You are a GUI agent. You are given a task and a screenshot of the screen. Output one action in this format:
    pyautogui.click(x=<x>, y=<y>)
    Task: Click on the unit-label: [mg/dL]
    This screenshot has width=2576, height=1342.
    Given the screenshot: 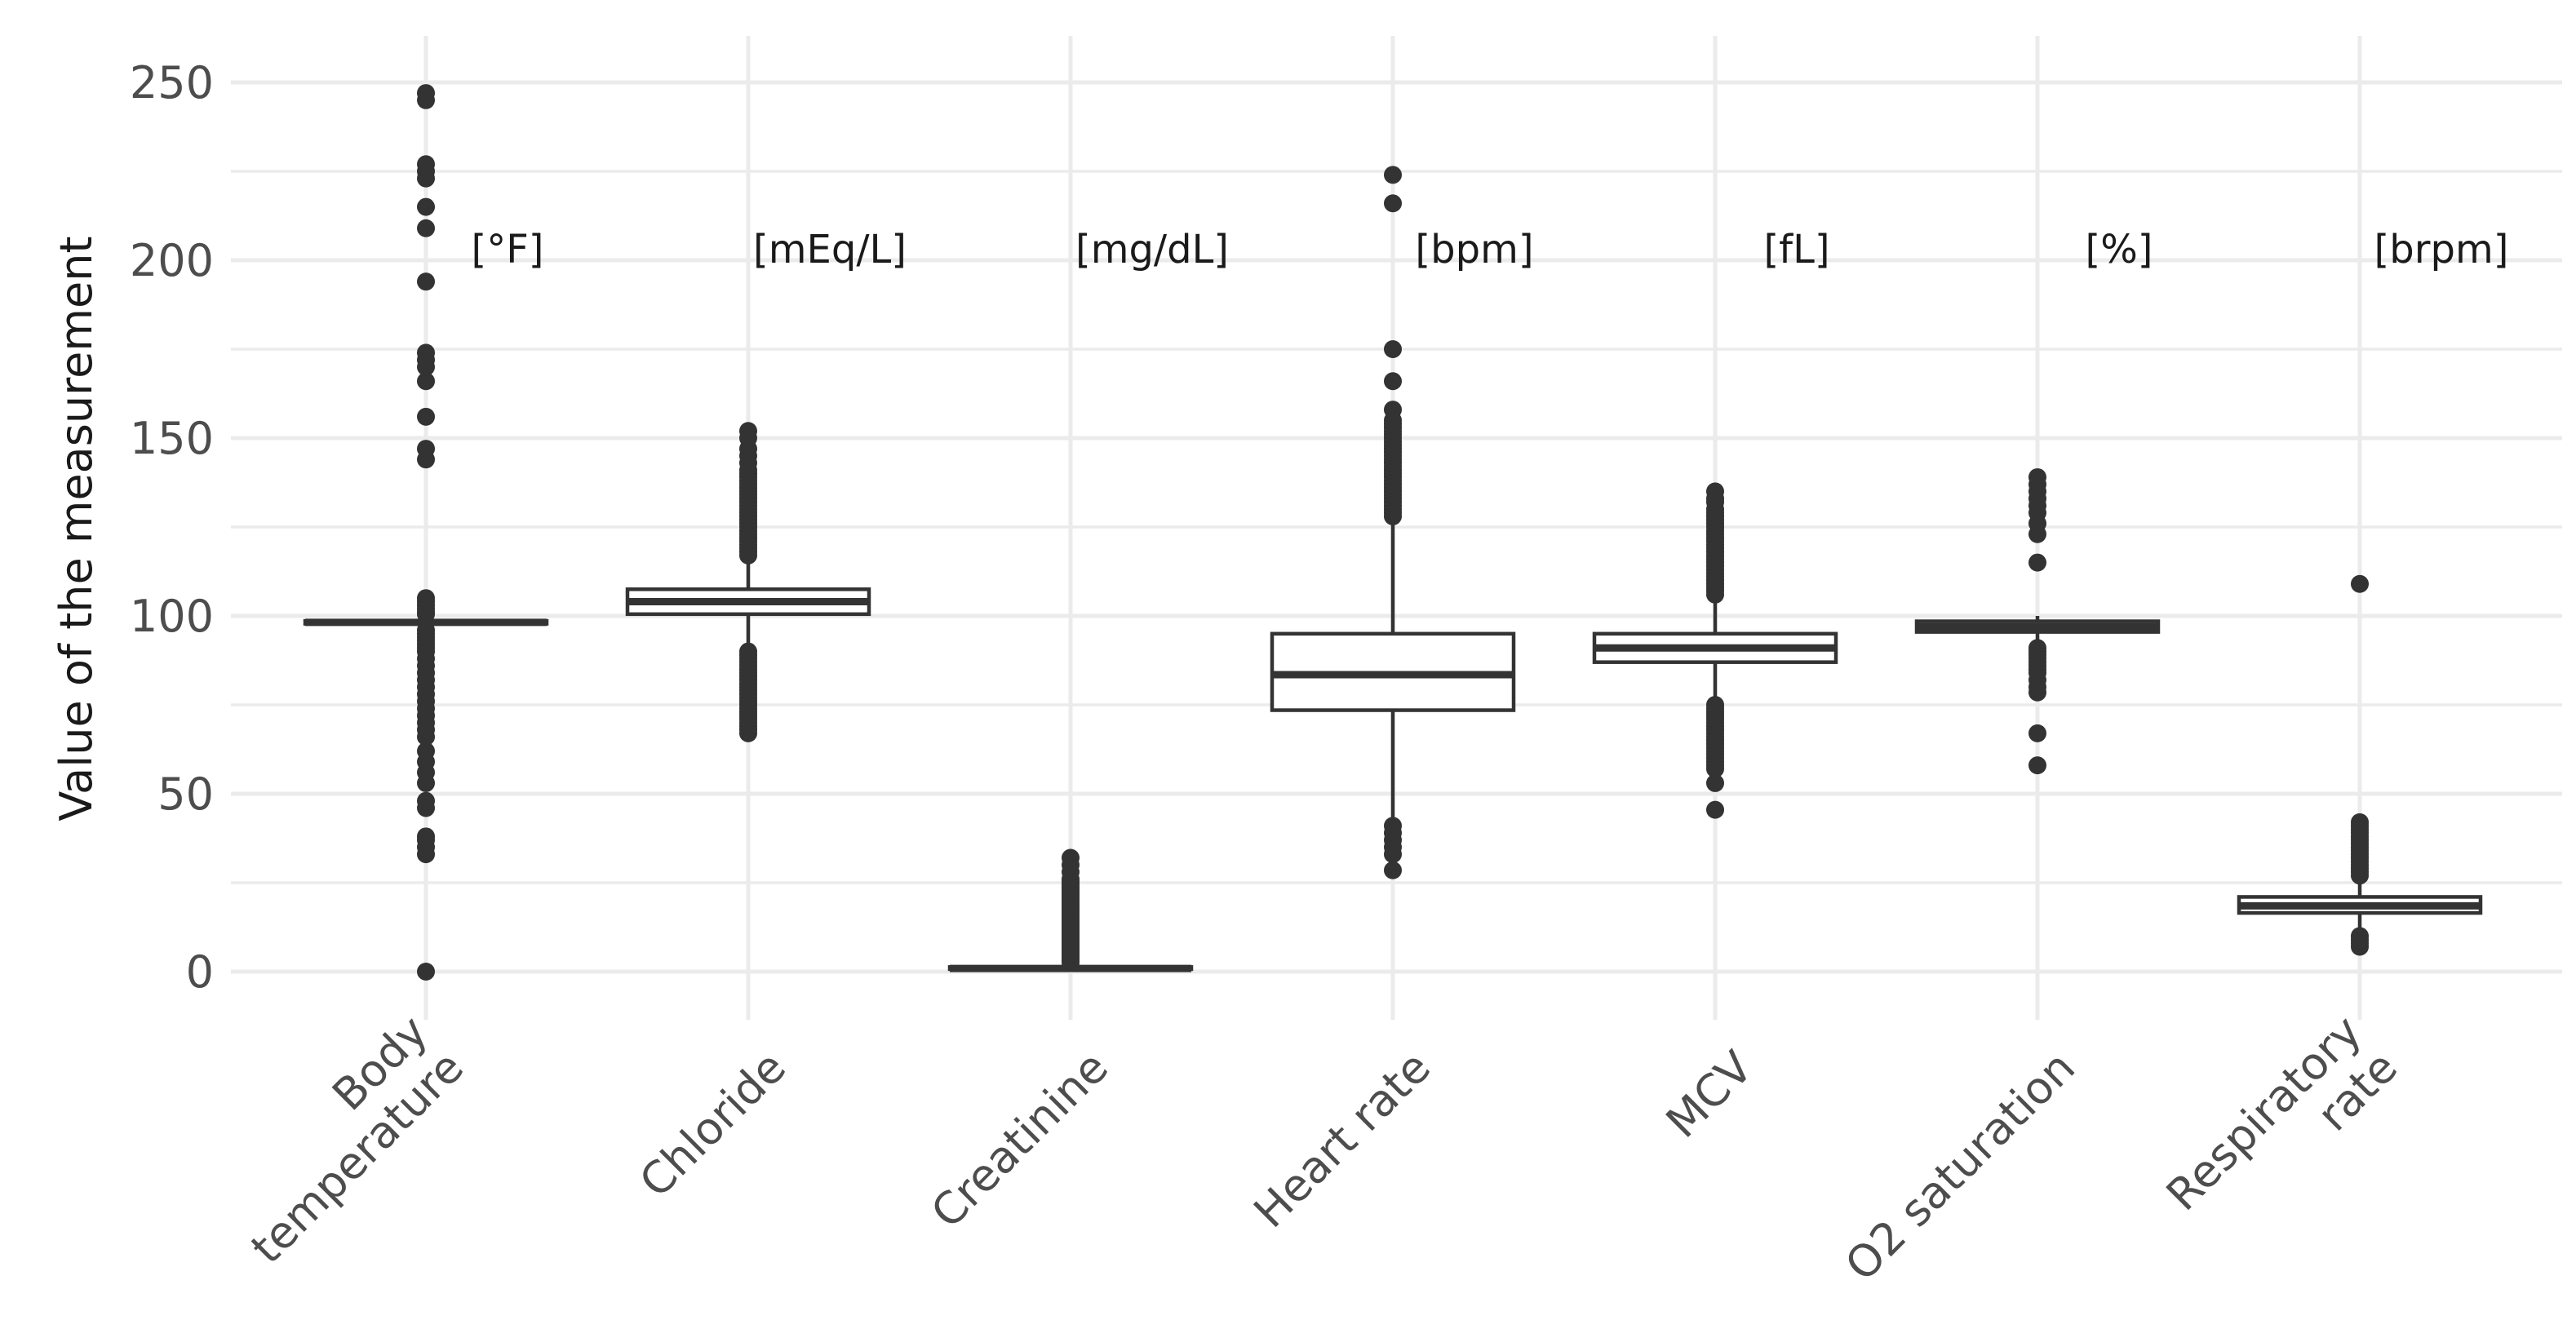 What is the action you would take?
    pyautogui.click(x=1152, y=249)
    